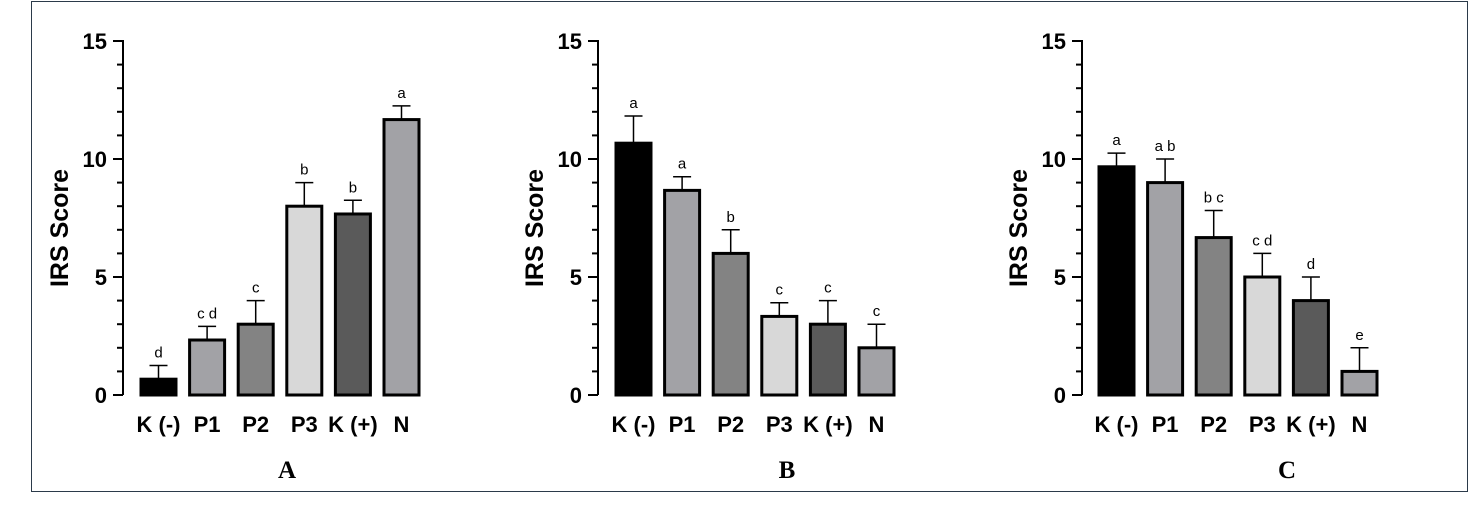 The image size is (1470, 507). I want to click on panel-label: C, so click(1287, 470).